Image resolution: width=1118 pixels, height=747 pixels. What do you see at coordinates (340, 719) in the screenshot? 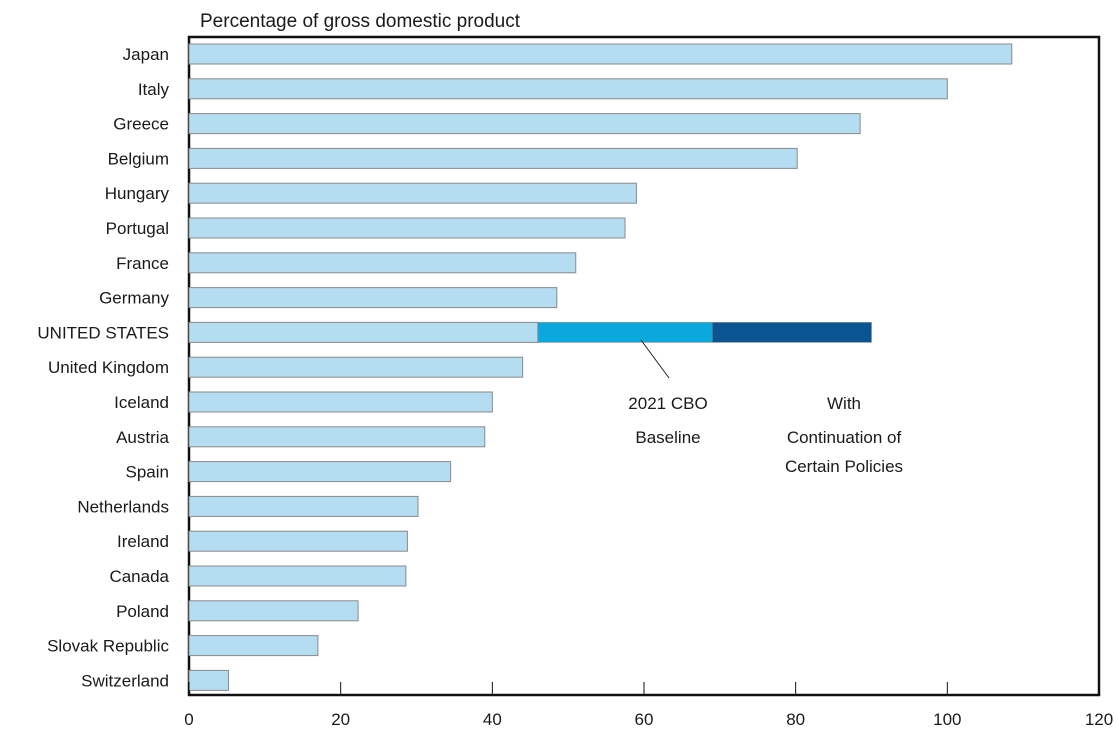
I see `x-tick-label-20: 20` at bounding box center [340, 719].